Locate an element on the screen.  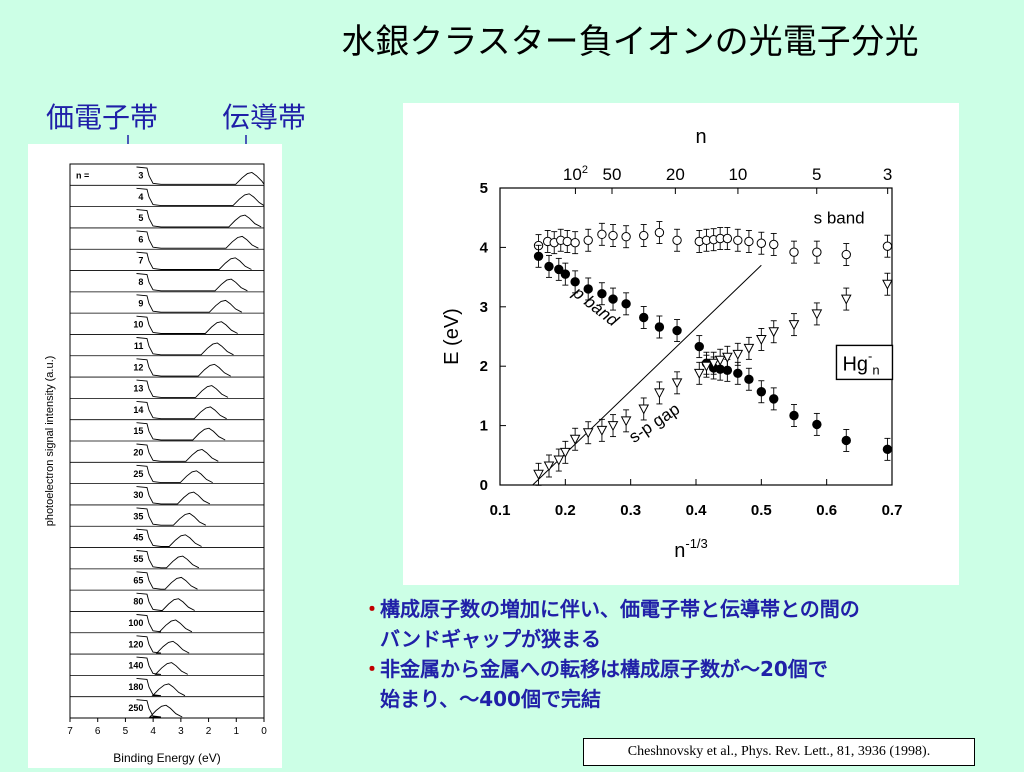
x-tick-label: 0.5 is located at coordinates (761, 510).